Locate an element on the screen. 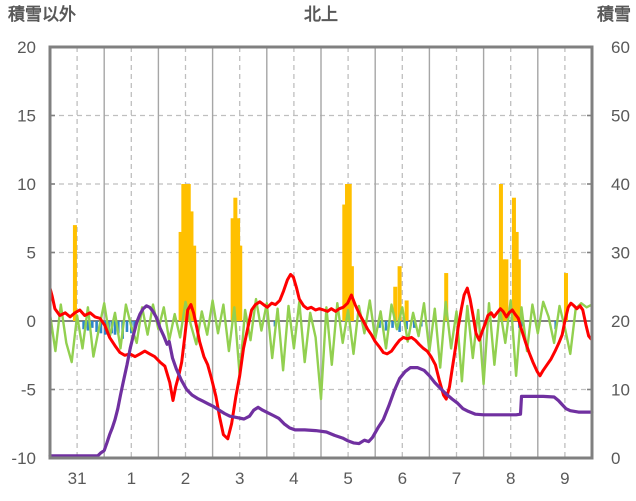 This screenshot has width=636, height=501. left-axis-tick-label: 0 is located at coordinates (31, 321).